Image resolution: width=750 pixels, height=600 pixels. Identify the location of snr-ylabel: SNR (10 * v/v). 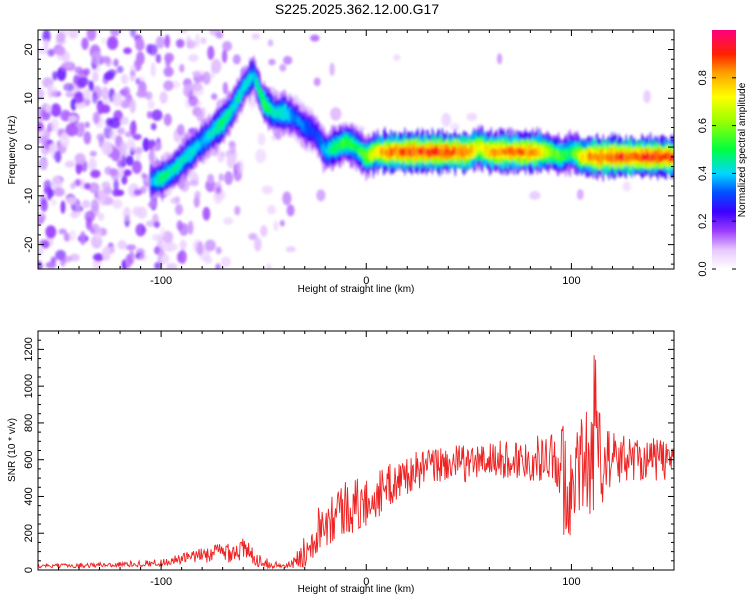
(12, 450).